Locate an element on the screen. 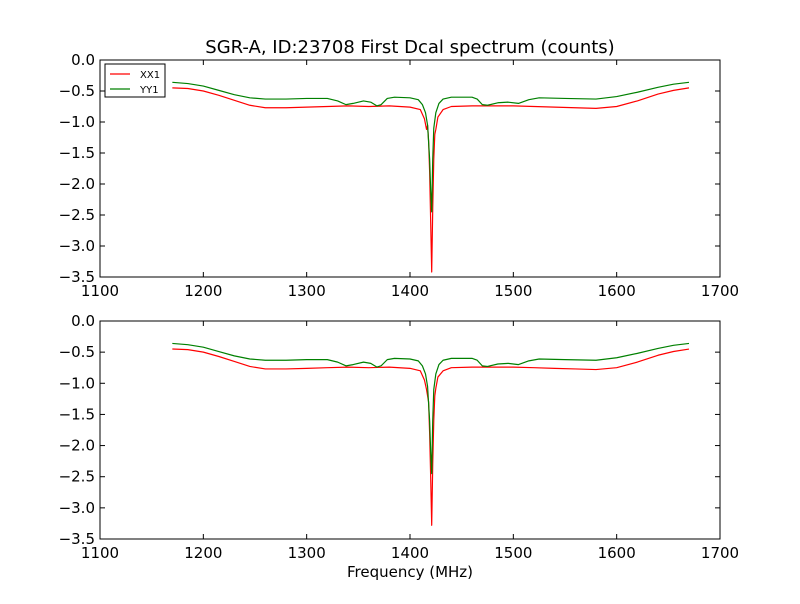 This screenshot has height=604, width=800. legend: XX1 YY1 is located at coordinates (135, 80).